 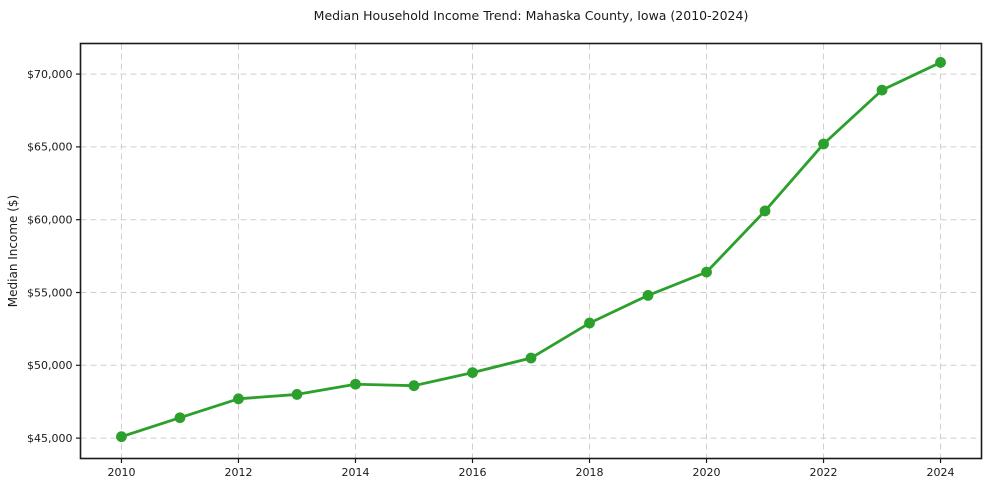 What do you see at coordinates (355, 472) in the screenshot?
I see `x-tick-label: 2014` at bounding box center [355, 472].